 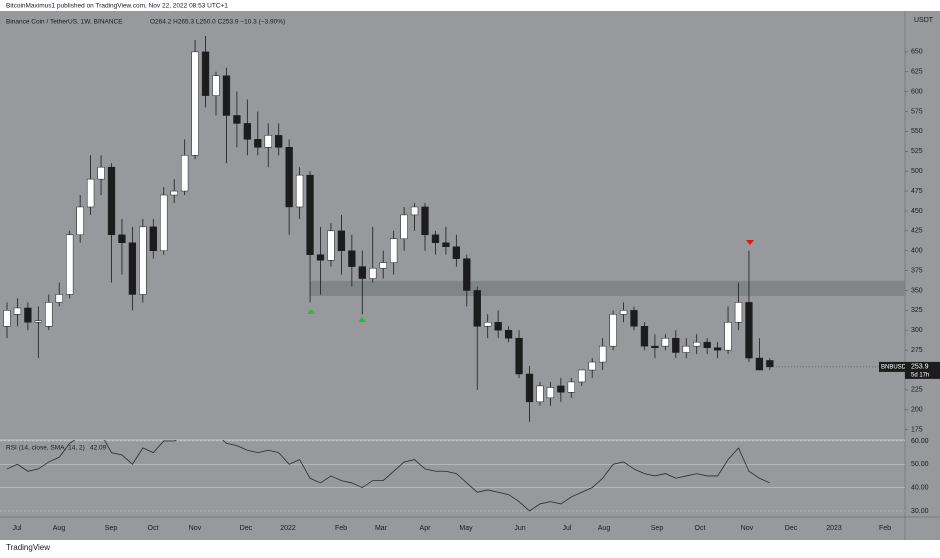 I want to click on y-tick-label: 300, so click(x=917, y=330).